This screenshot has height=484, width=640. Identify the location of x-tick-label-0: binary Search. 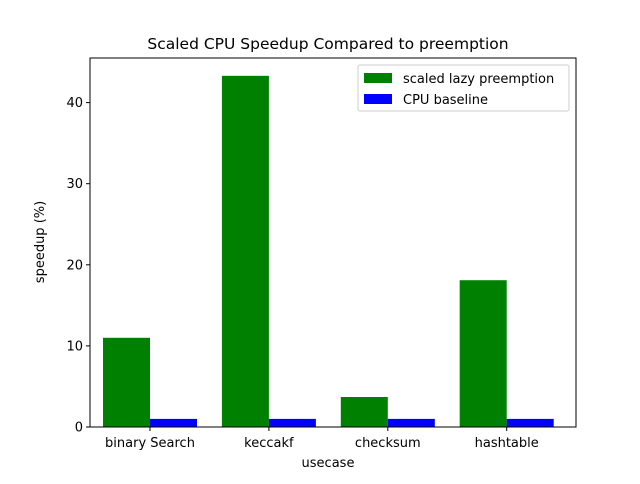
(150, 443).